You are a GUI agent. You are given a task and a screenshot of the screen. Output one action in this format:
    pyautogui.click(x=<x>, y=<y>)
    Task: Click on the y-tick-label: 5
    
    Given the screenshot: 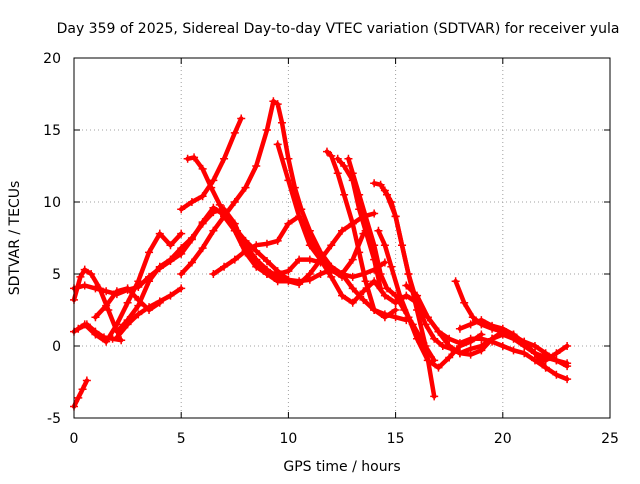 What is the action you would take?
    pyautogui.click(x=56, y=275)
    